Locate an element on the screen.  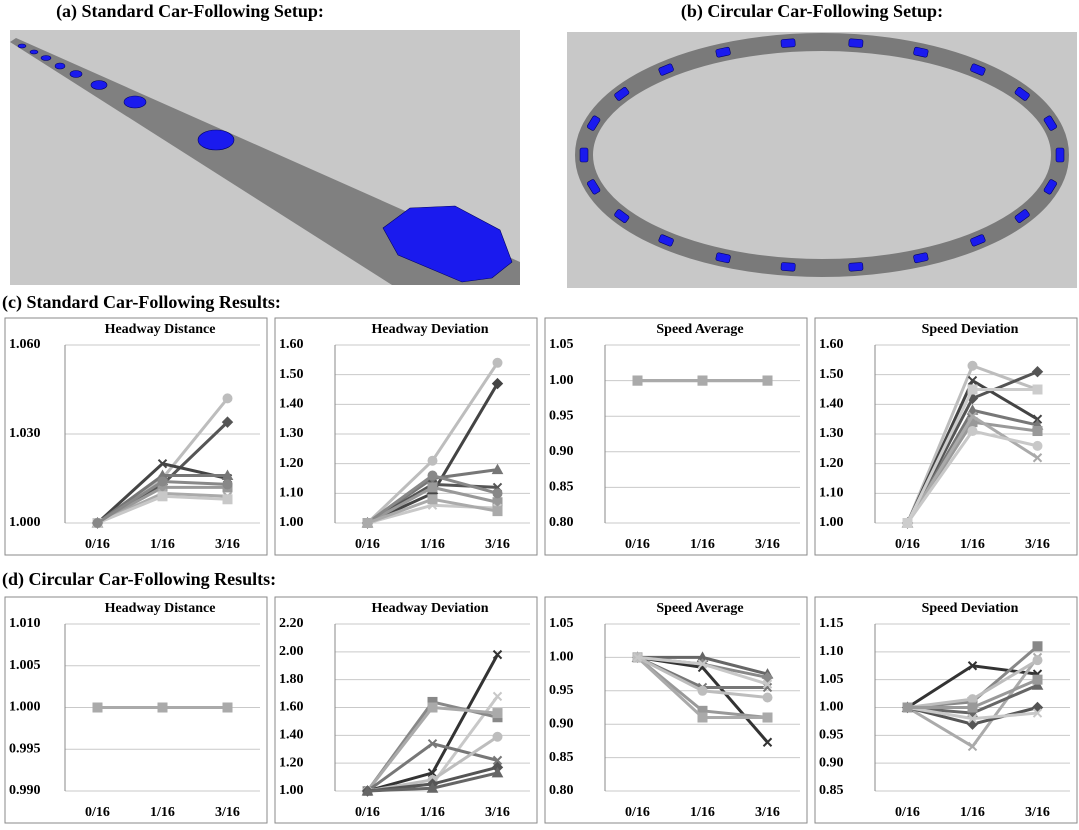
y-tick-label: 0.90 is located at coordinates (561, 451).